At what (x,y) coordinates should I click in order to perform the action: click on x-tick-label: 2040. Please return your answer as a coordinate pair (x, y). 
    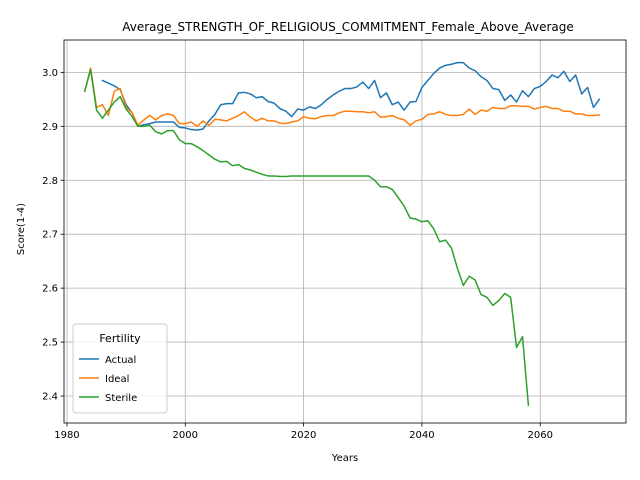
    Looking at the image, I should click on (421, 435).